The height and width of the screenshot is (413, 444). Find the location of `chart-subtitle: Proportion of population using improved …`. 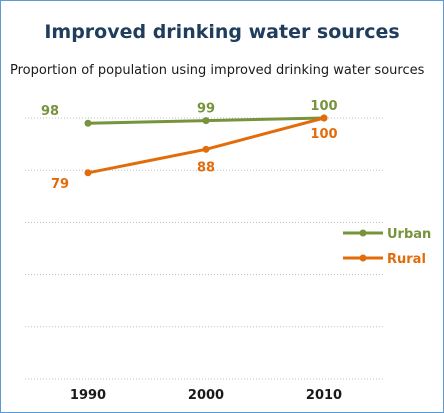

chart-subtitle: Proportion of population using improved … is located at coordinates (217, 70).